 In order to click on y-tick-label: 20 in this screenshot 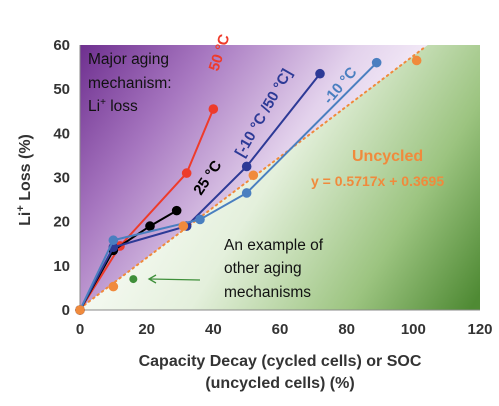, I will do `click(61, 222)`.